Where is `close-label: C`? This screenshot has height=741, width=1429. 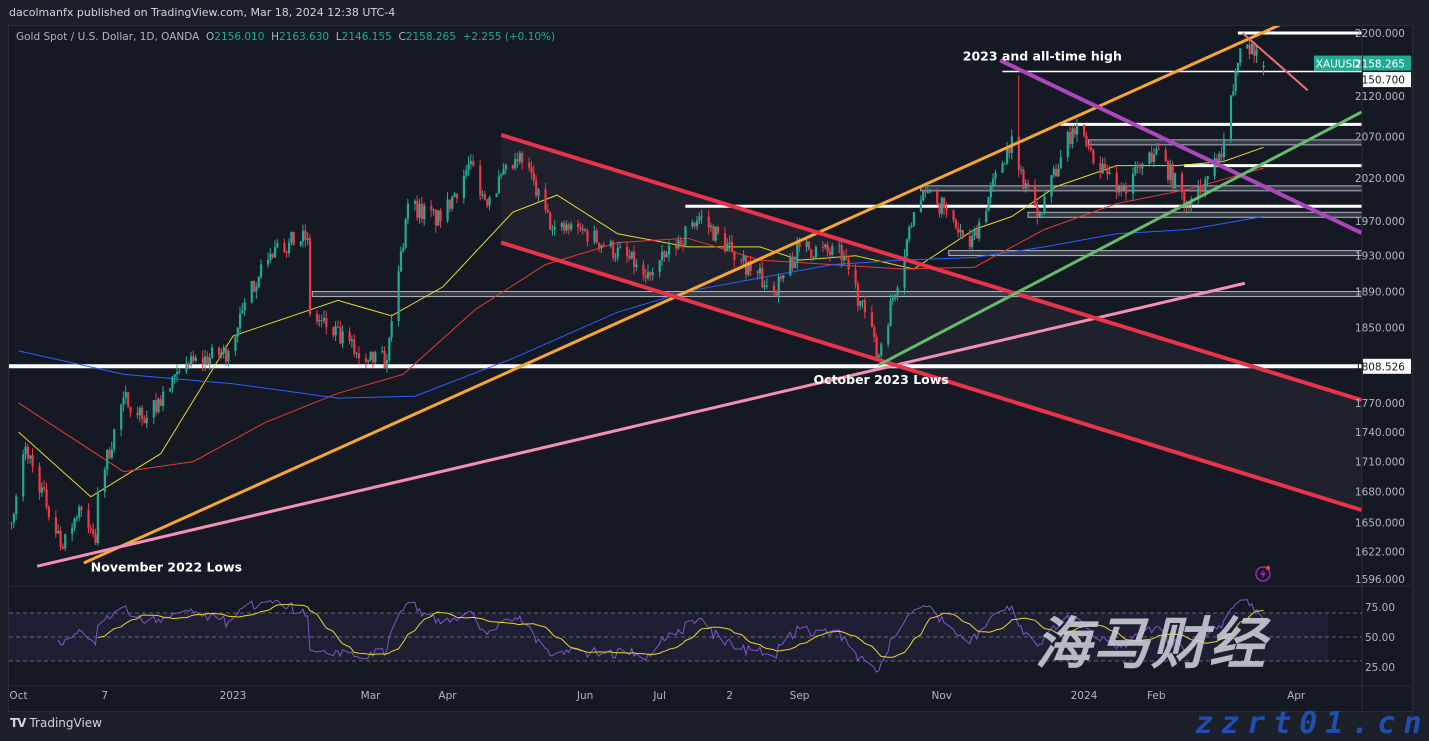
close-label: C is located at coordinates (402, 37).